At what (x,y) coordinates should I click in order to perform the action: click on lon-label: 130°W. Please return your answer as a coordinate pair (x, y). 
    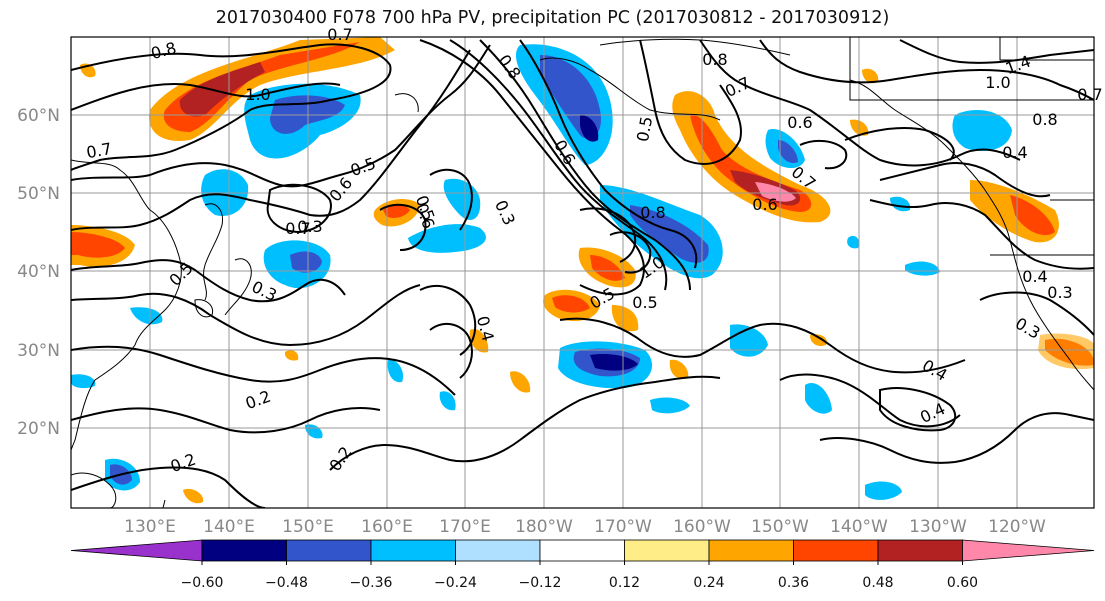
    Looking at the image, I should click on (938, 527).